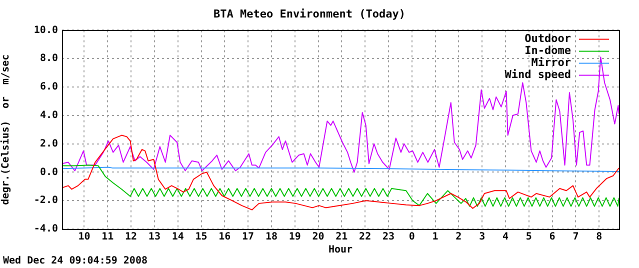 The height and width of the screenshot is (268, 639). What do you see at coordinates (49, 58) in the screenshot?
I see `y-tick-label: 8.0` at bounding box center [49, 58].